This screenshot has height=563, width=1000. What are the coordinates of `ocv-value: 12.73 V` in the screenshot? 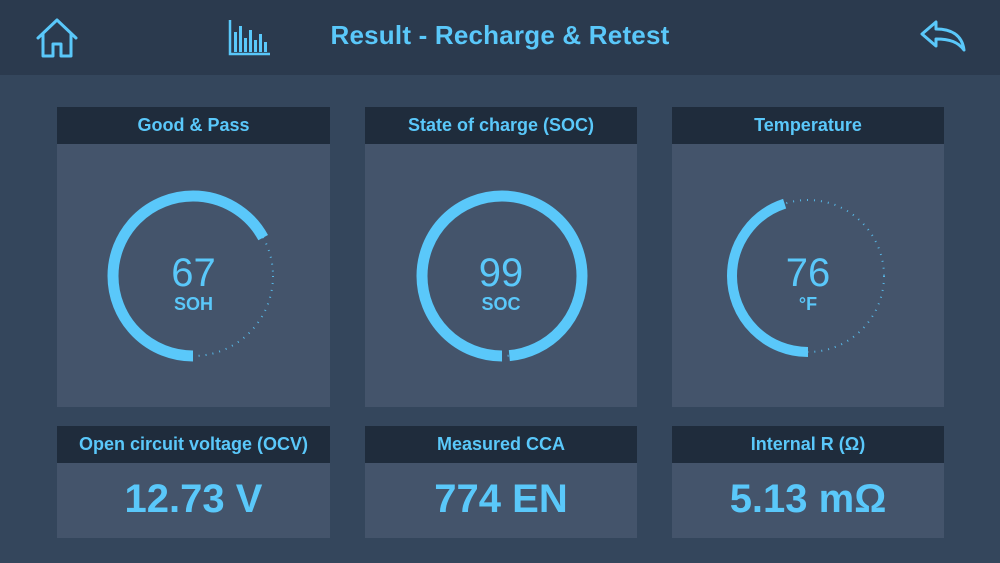 It's located at (193, 499).